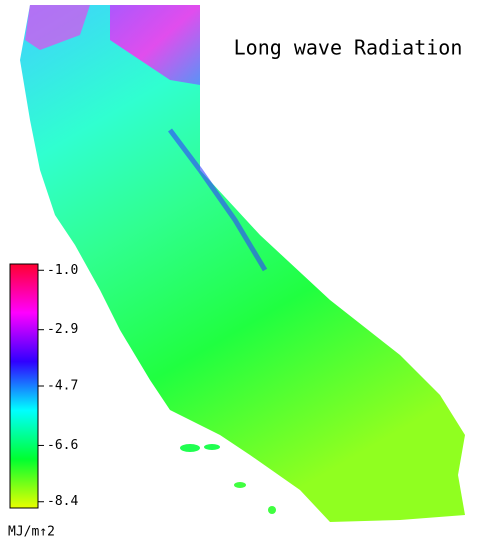  I want to click on title: Long wave Radiation, so click(348, 48).